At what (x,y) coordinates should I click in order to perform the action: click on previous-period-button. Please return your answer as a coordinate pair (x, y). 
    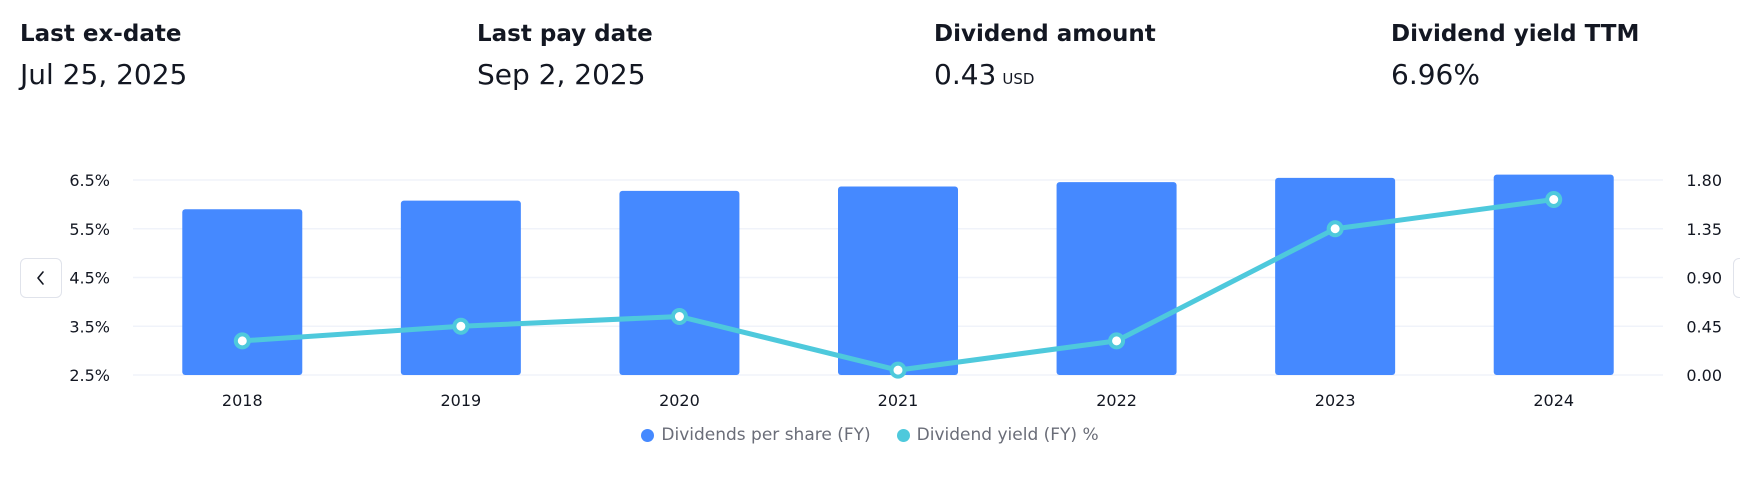
    Looking at the image, I should click on (41, 278).